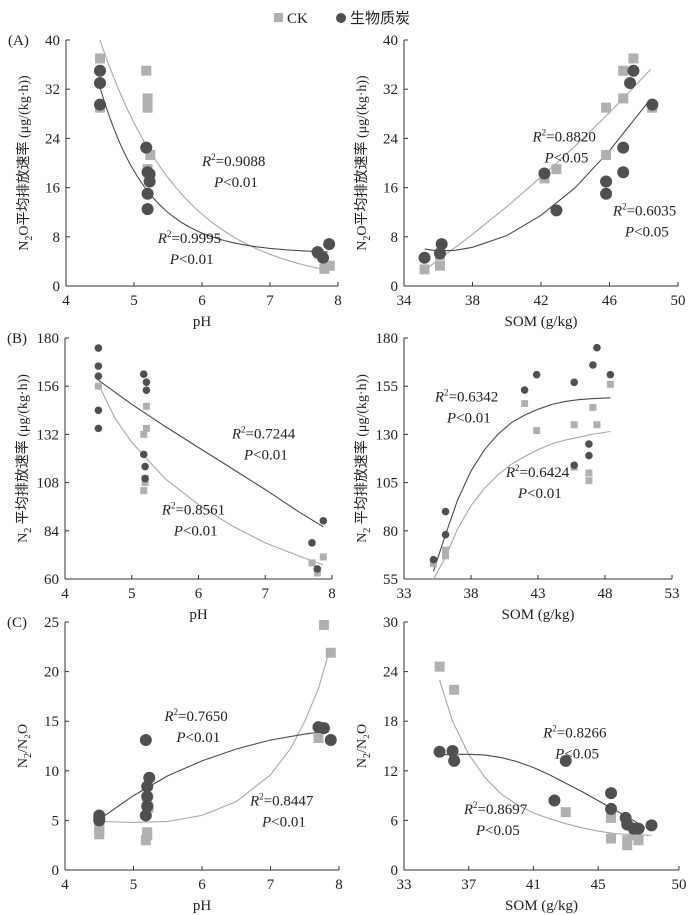 The width and height of the screenshot is (700, 915). Describe the element at coordinates (56, 871) in the screenshot. I see `y-tick-label: 0` at that location.